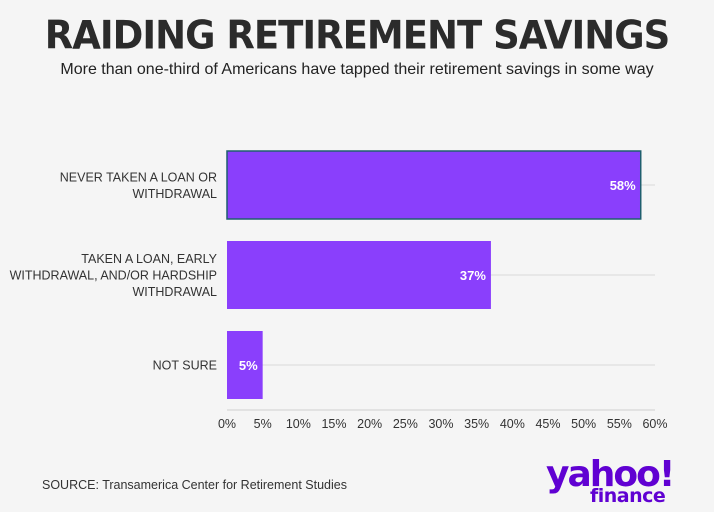 This screenshot has width=714, height=512. What do you see at coordinates (405, 424) in the screenshot?
I see `x-tick-label: 25%` at bounding box center [405, 424].